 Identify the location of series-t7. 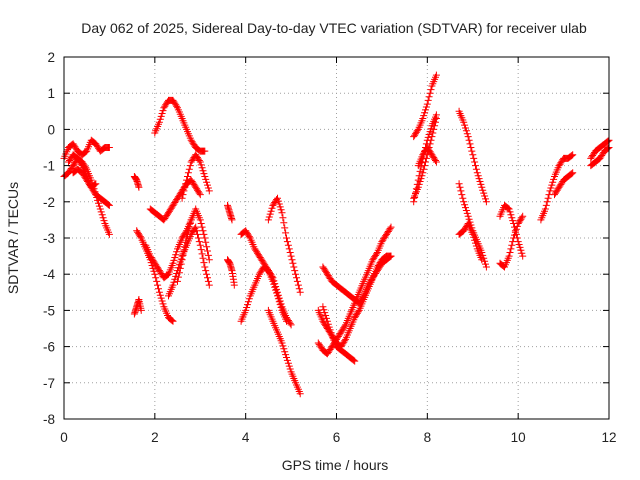
(168, 249).